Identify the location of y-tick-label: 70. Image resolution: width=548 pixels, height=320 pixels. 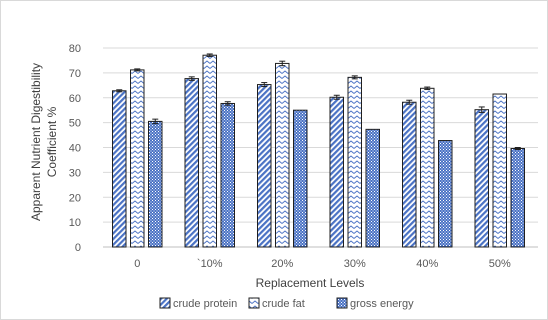
(75, 74).